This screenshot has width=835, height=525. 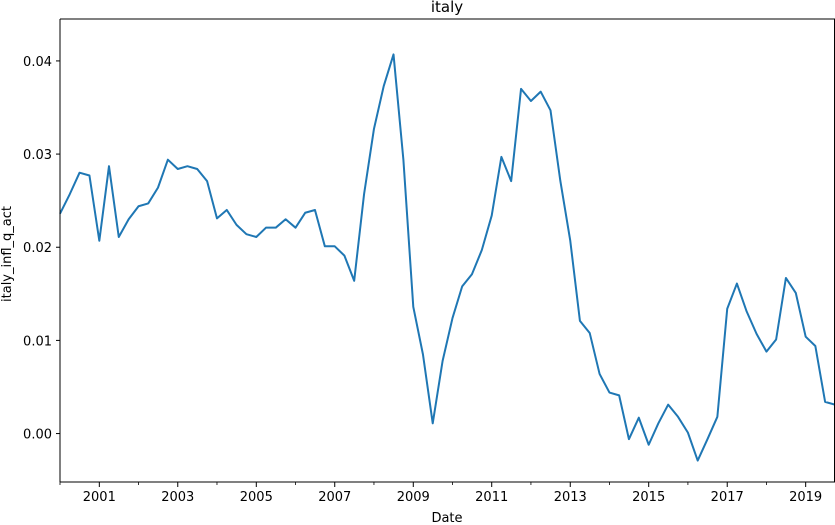 I want to click on x-tick-label: 2011, so click(x=491, y=497).